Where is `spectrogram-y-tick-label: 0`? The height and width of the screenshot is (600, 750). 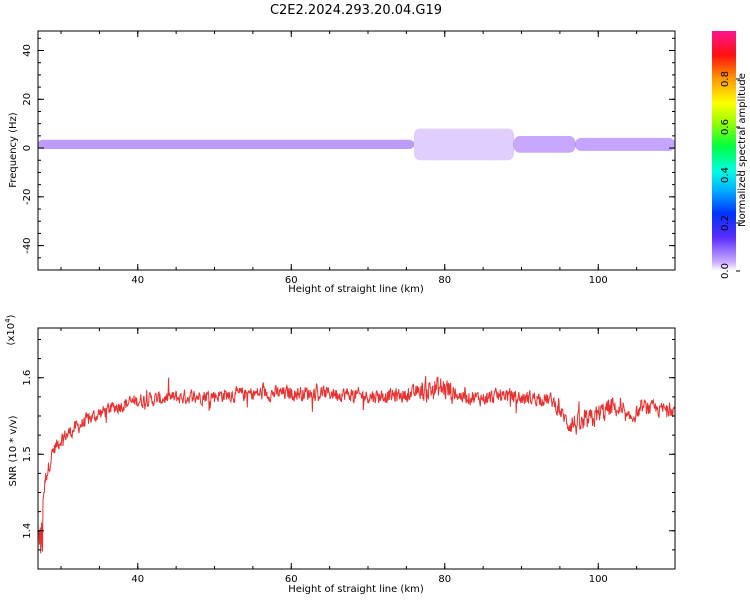
spectrogram-y-tick-label: 0 is located at coordinates (27, 148).